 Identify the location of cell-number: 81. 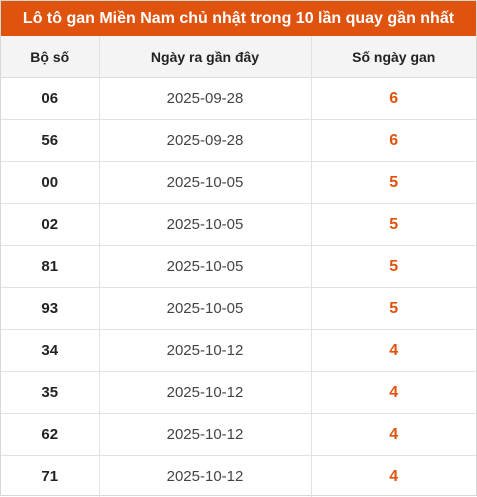
(50, 267).